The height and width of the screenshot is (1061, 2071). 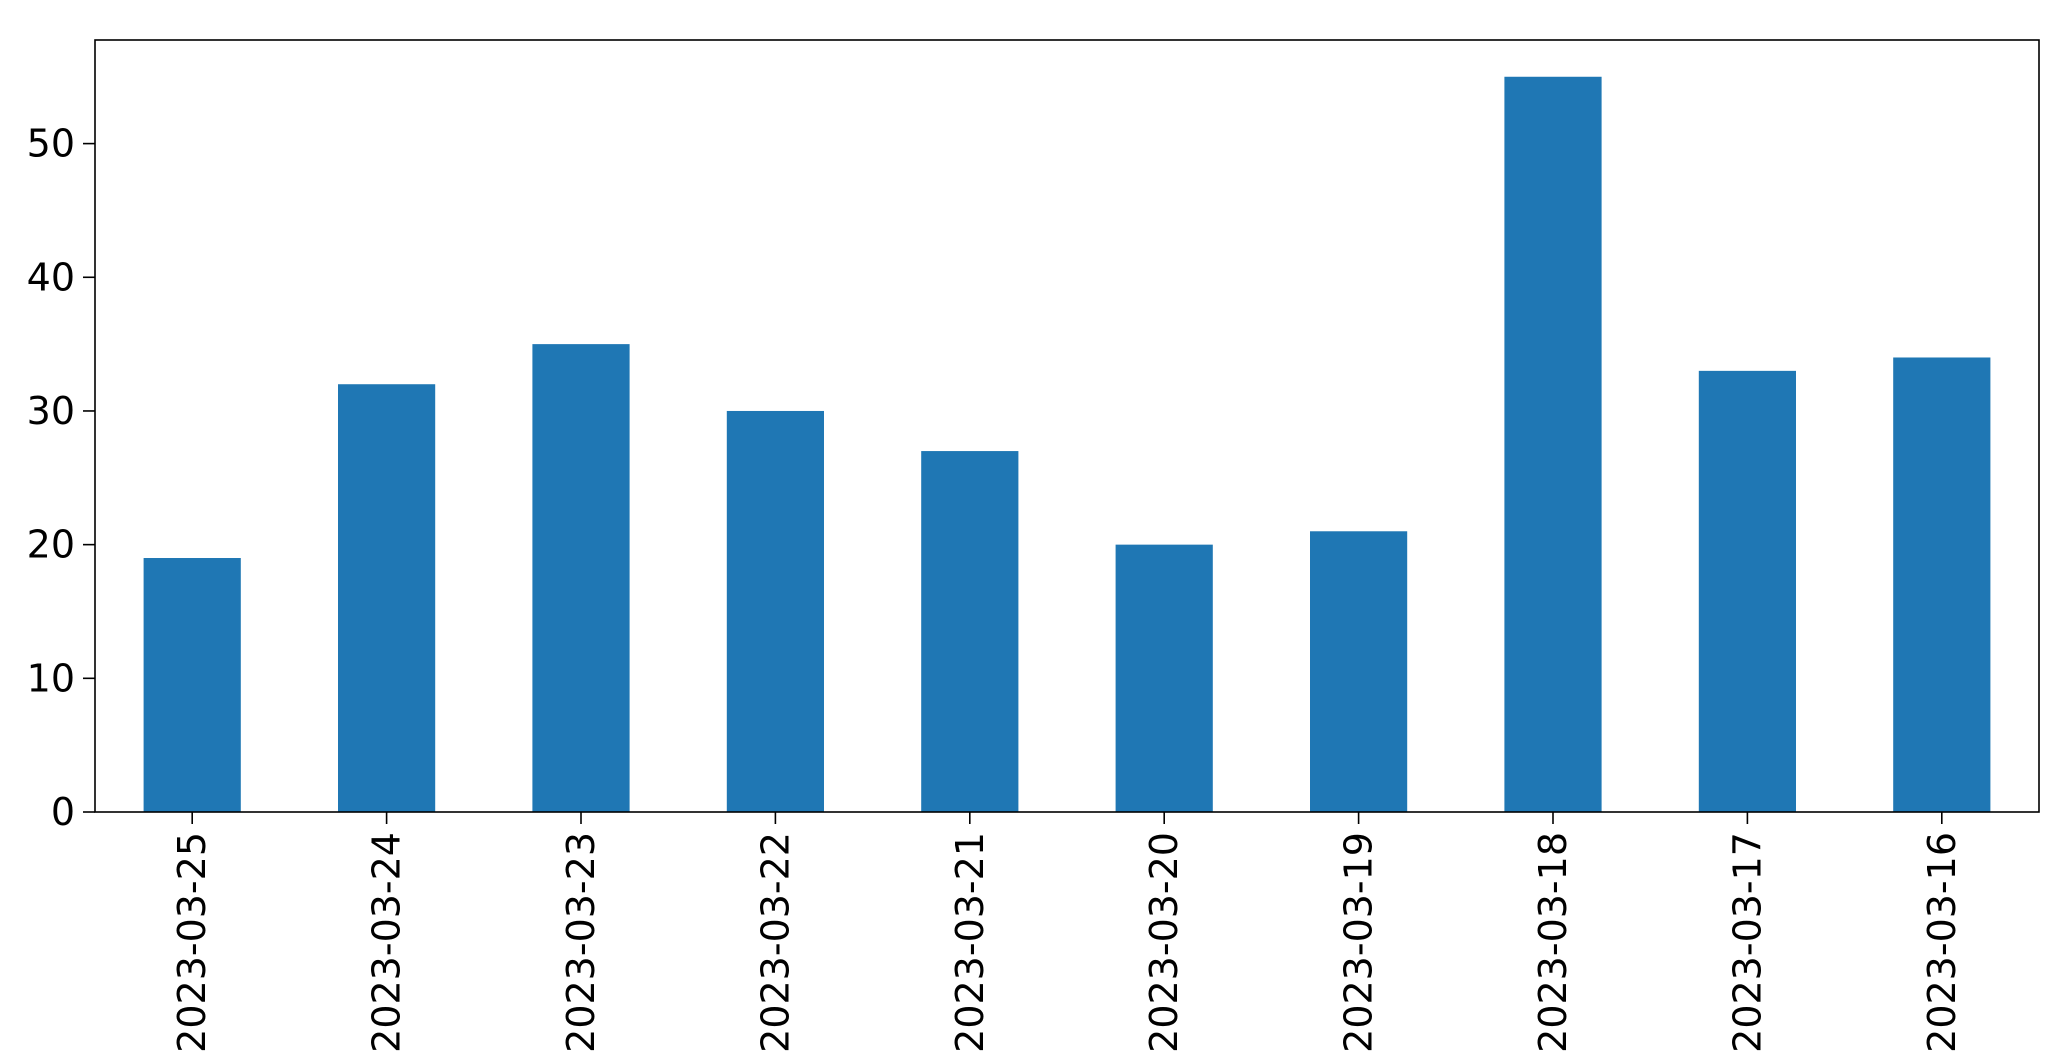 What do you see at coordinates (1747, 942) in the screenshot?
I see `x-tick-label: 2023-03-17` at bounding box center [1747, 942].